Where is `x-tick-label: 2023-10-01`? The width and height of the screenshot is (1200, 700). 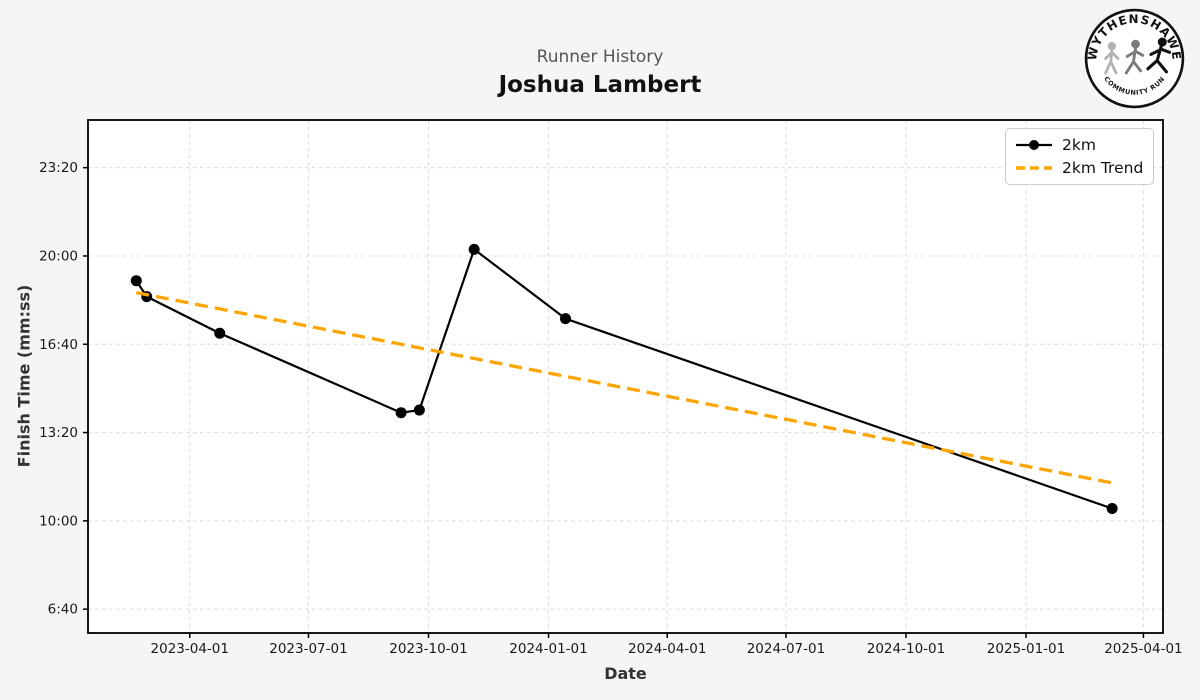
x-tick-label: 2023-10-01 is located at coordinates (428, 649).